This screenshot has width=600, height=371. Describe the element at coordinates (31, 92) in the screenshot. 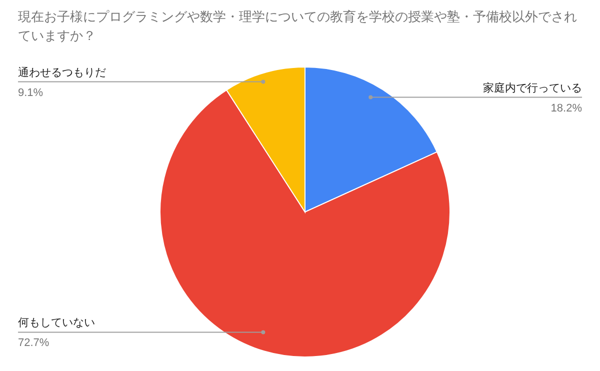

I see `data-label: 9.1%` at that location.